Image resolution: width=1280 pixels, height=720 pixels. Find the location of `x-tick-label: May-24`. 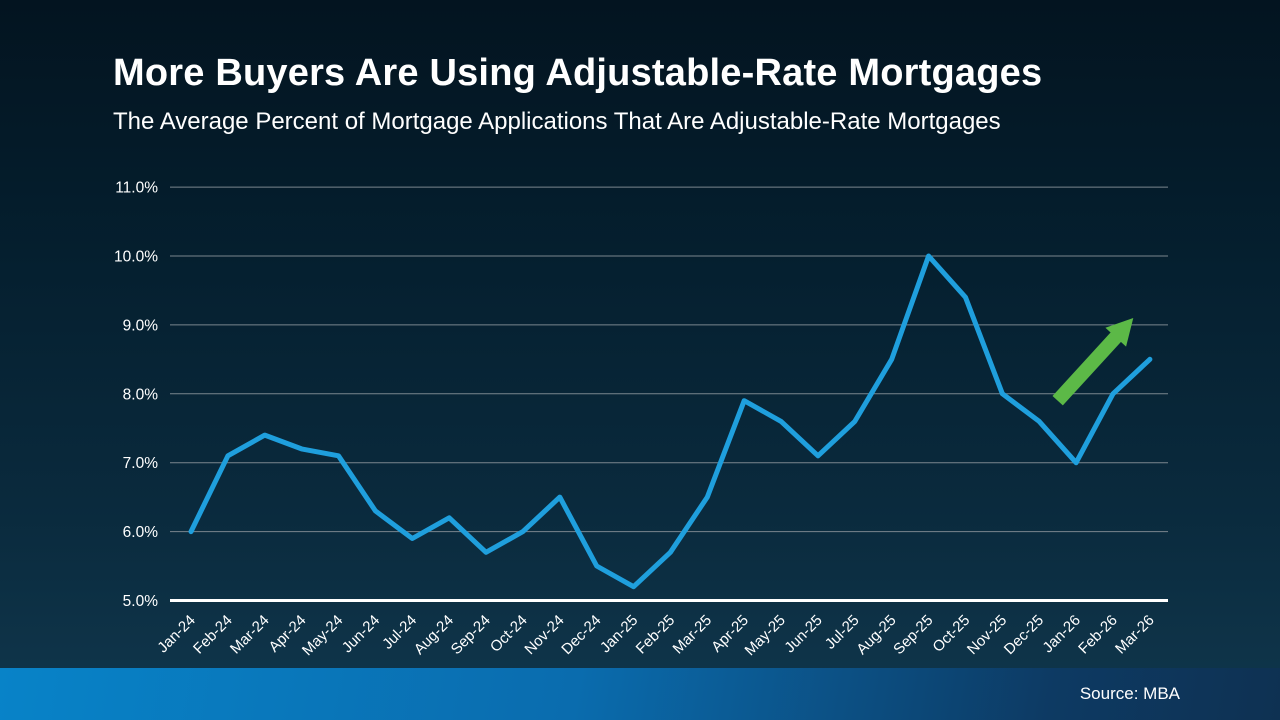

x-tick-label: May-24 is located at coordinates (322, 635).